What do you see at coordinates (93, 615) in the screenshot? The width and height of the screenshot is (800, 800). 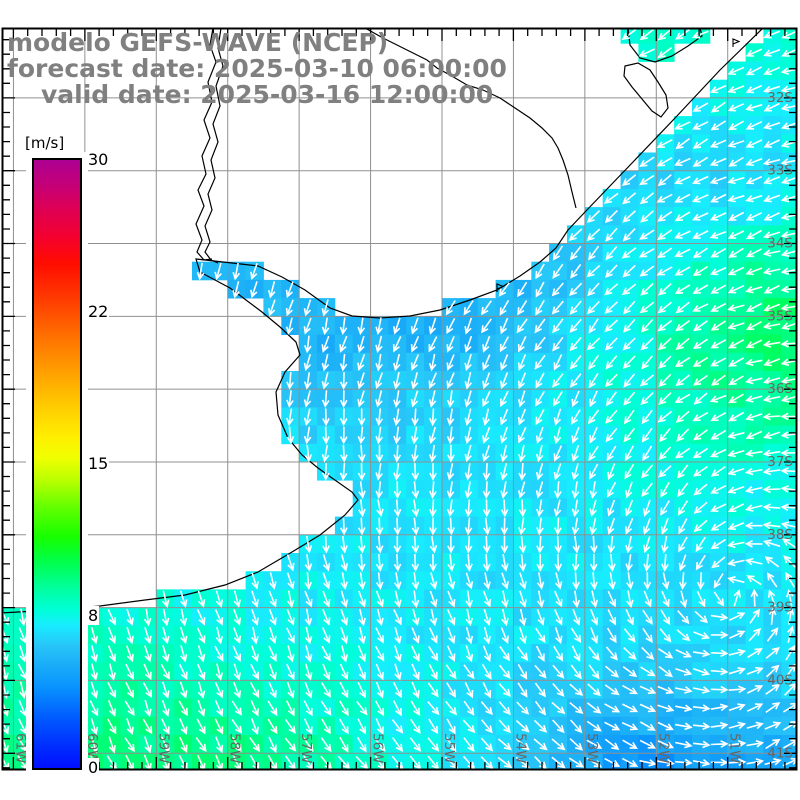 I see `colorbar-tick-label: 8` at bounding box center [93, 615].